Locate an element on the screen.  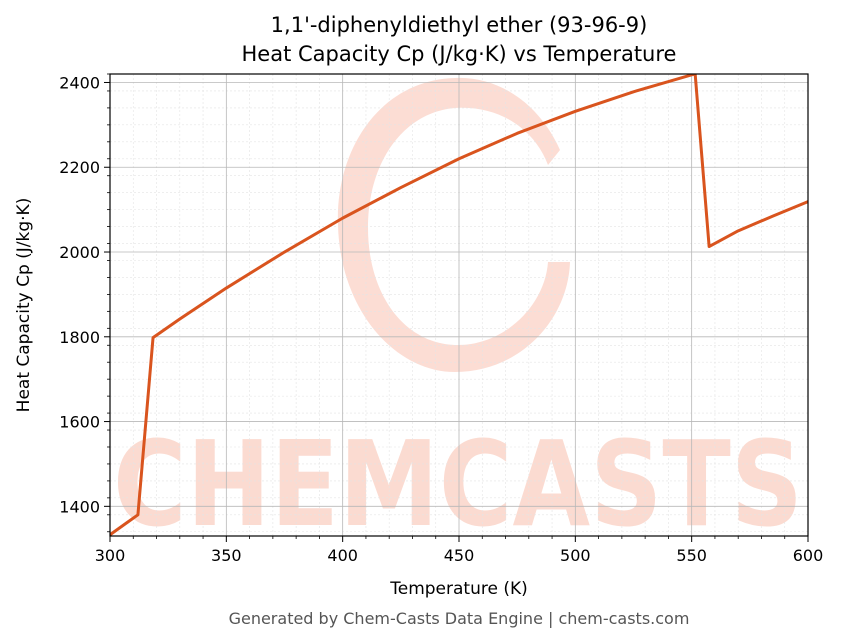
y-axis-label: Heat Capacity Cp (J/kg·K) is located at coordinates (24, 305).